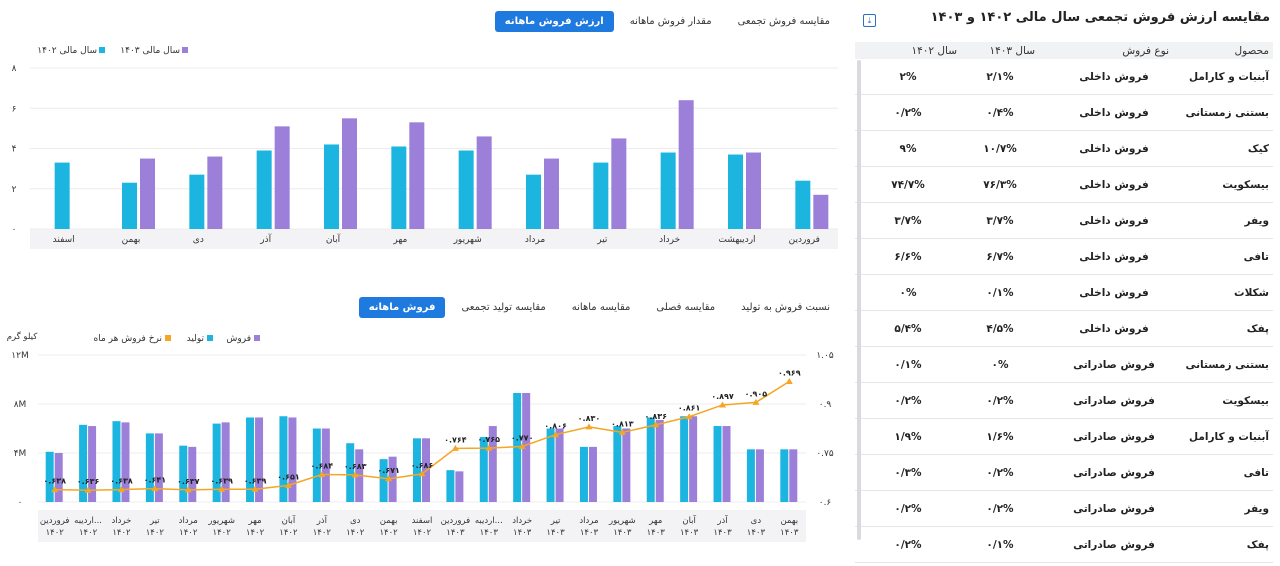 This screenshot has height=566, width=1280. I want to click on table-row: تافی فروش صادراتی ۰/۲% ۰/۳%, so click(1064, 472).